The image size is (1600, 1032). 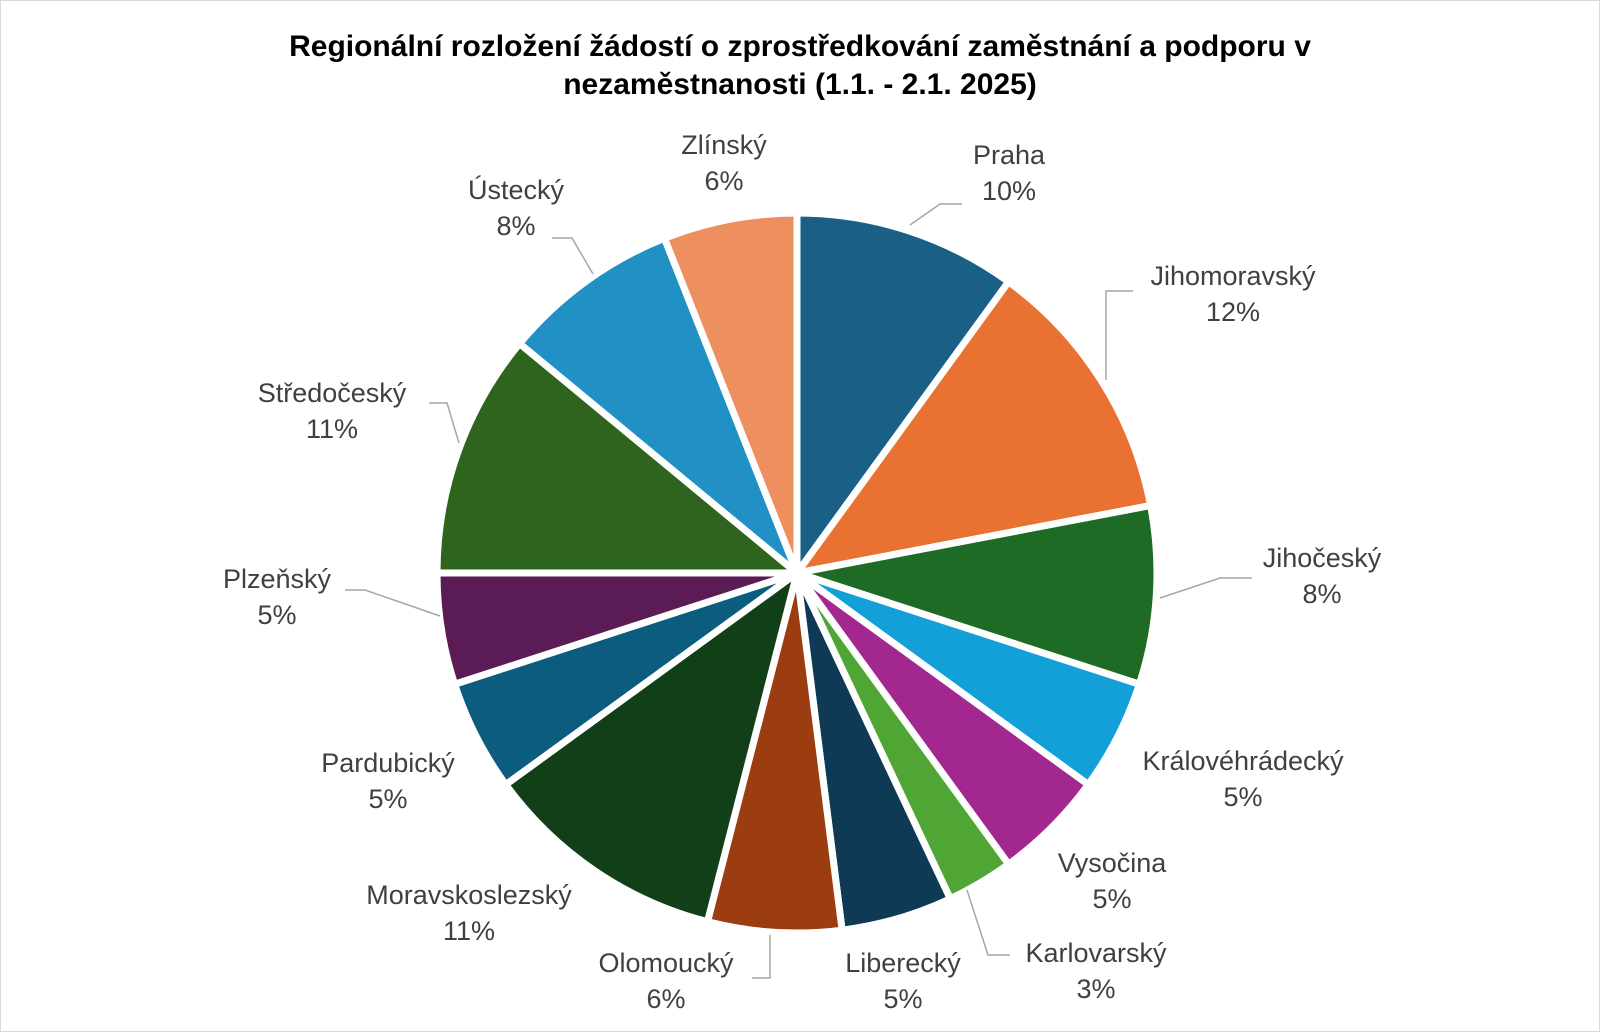 What do you see at coordinates (332, 393) in the screenshot?
I see `slice-label-name-12: Středočeský` at bounding box center [332, 393].